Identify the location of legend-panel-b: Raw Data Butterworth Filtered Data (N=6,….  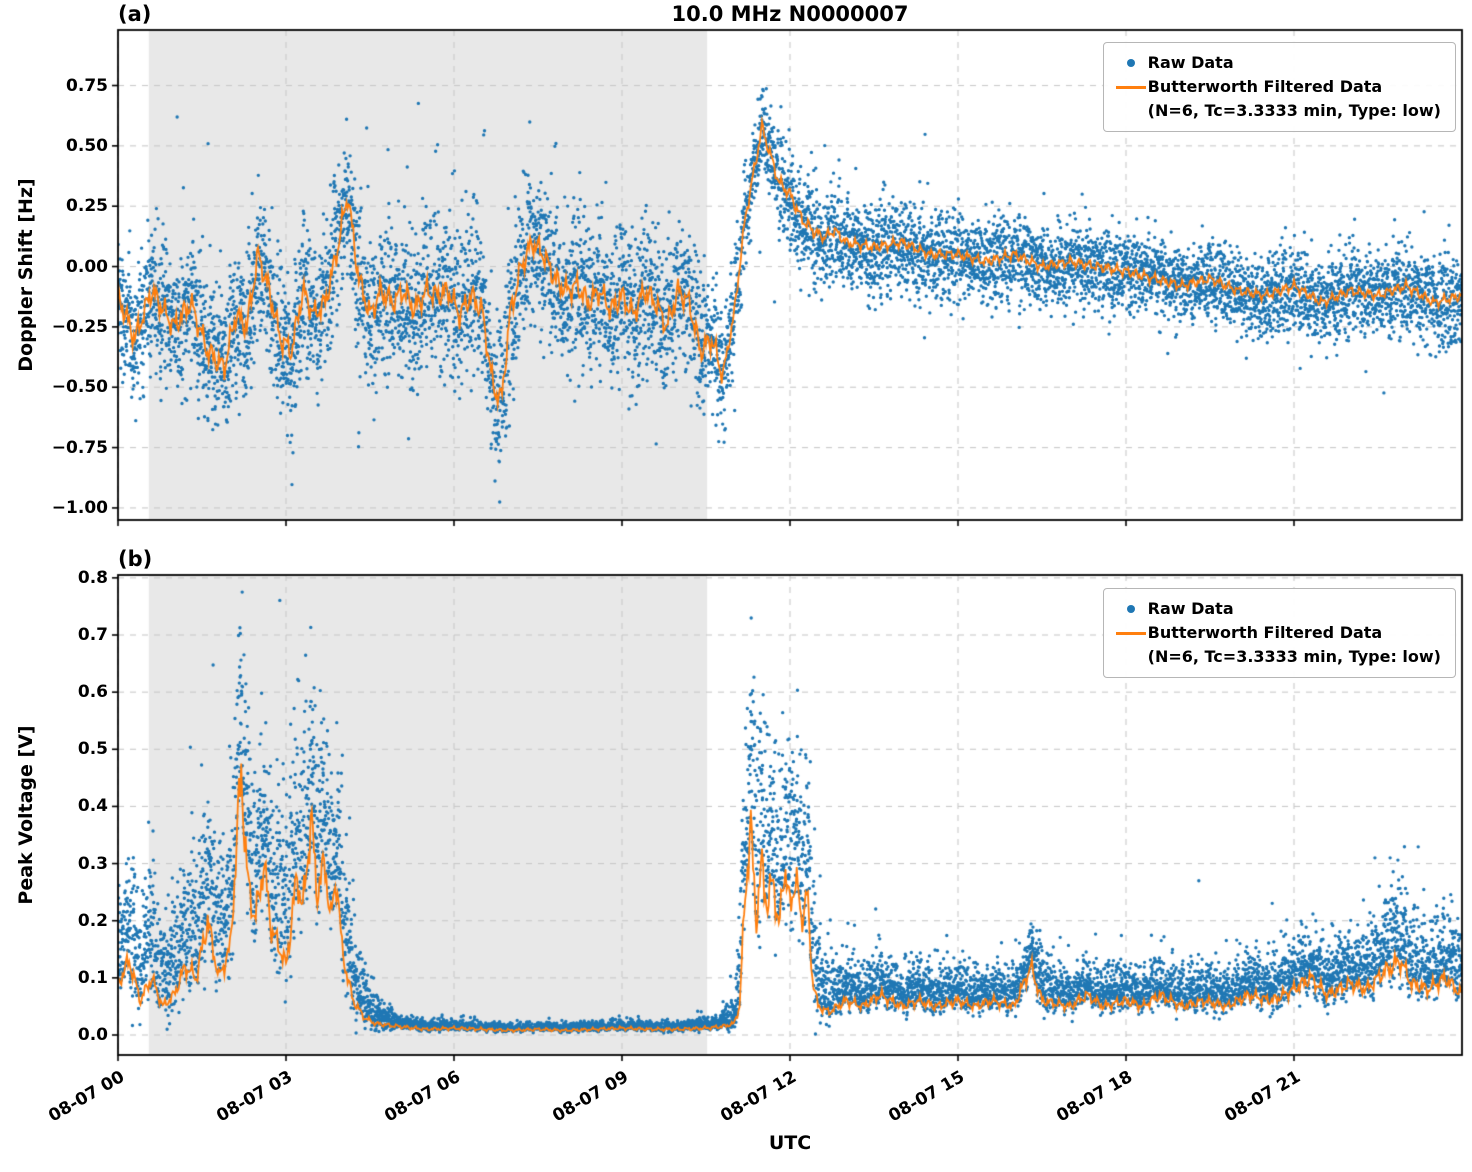
(1279, 633).